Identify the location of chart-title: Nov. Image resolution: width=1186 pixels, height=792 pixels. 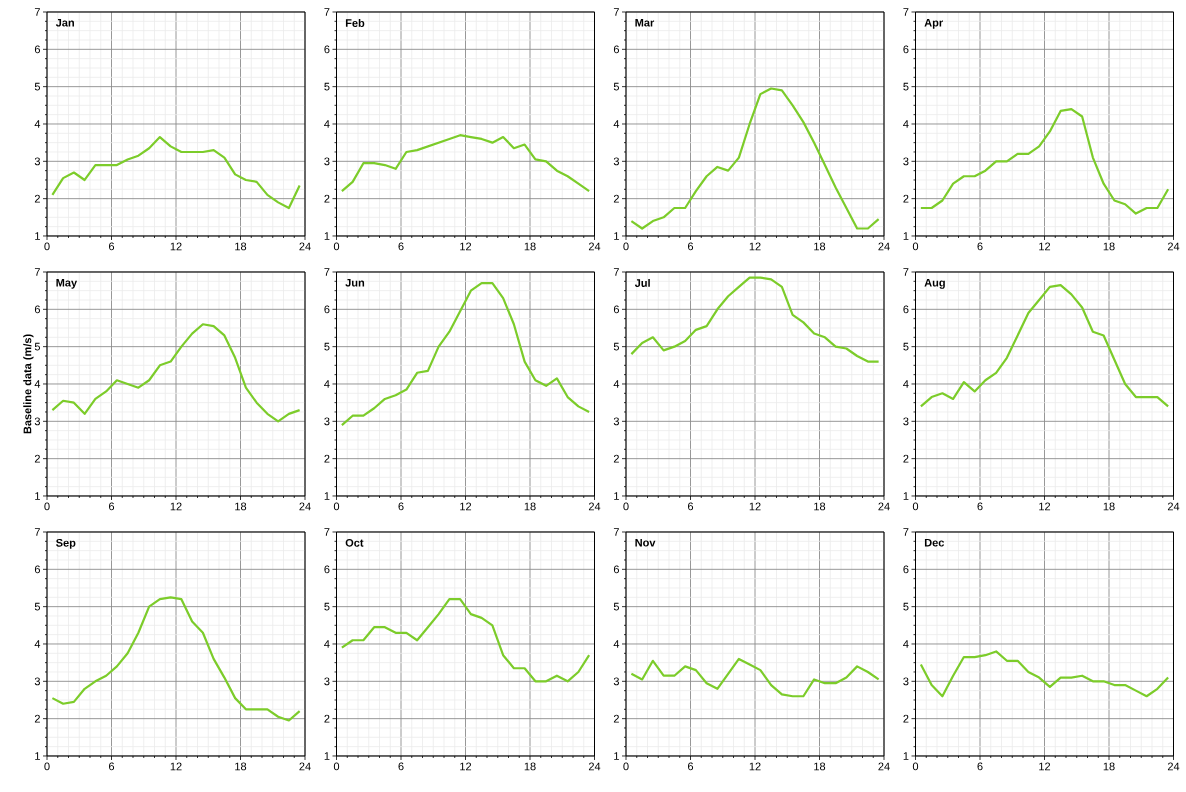
(645, 542).